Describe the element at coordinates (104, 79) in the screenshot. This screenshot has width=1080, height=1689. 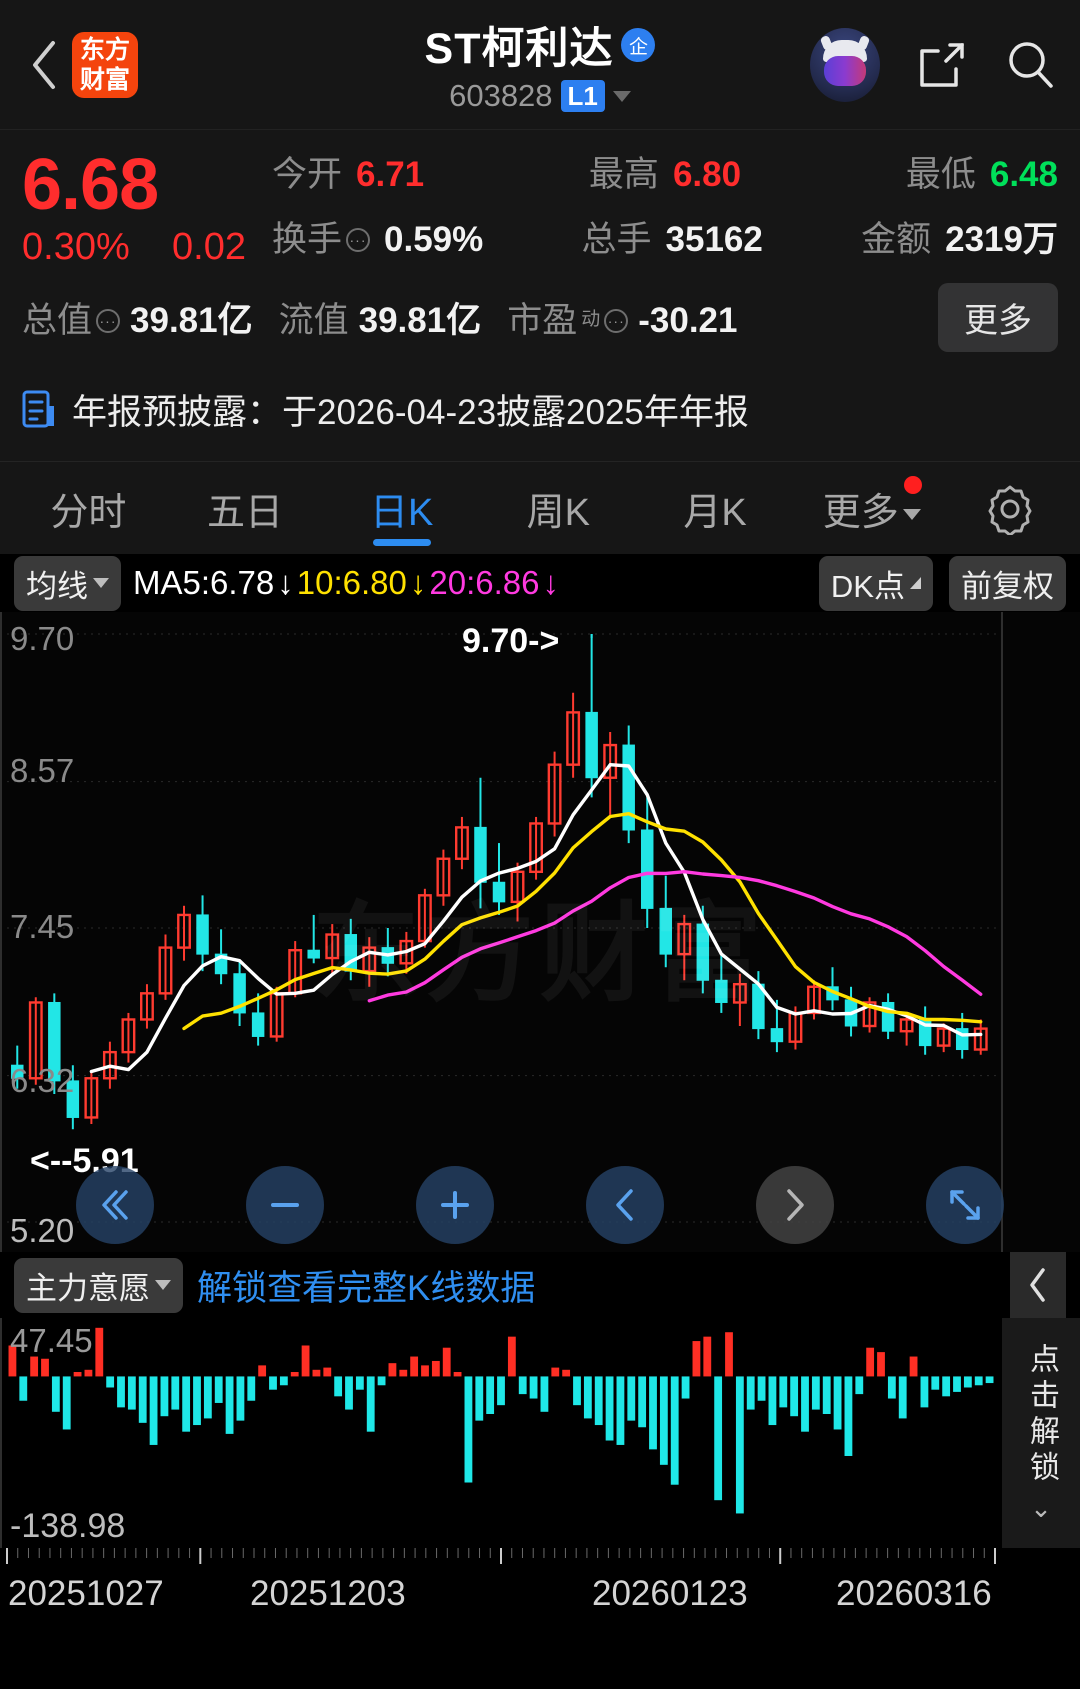
I see `brand-logo-line2: 财富` at that location.